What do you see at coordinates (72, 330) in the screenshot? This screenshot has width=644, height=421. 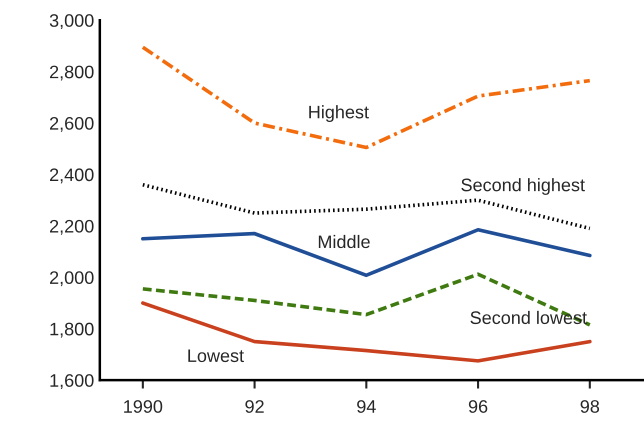 I see `y-tick-label: 1,800` at bounding box center [72, 330].